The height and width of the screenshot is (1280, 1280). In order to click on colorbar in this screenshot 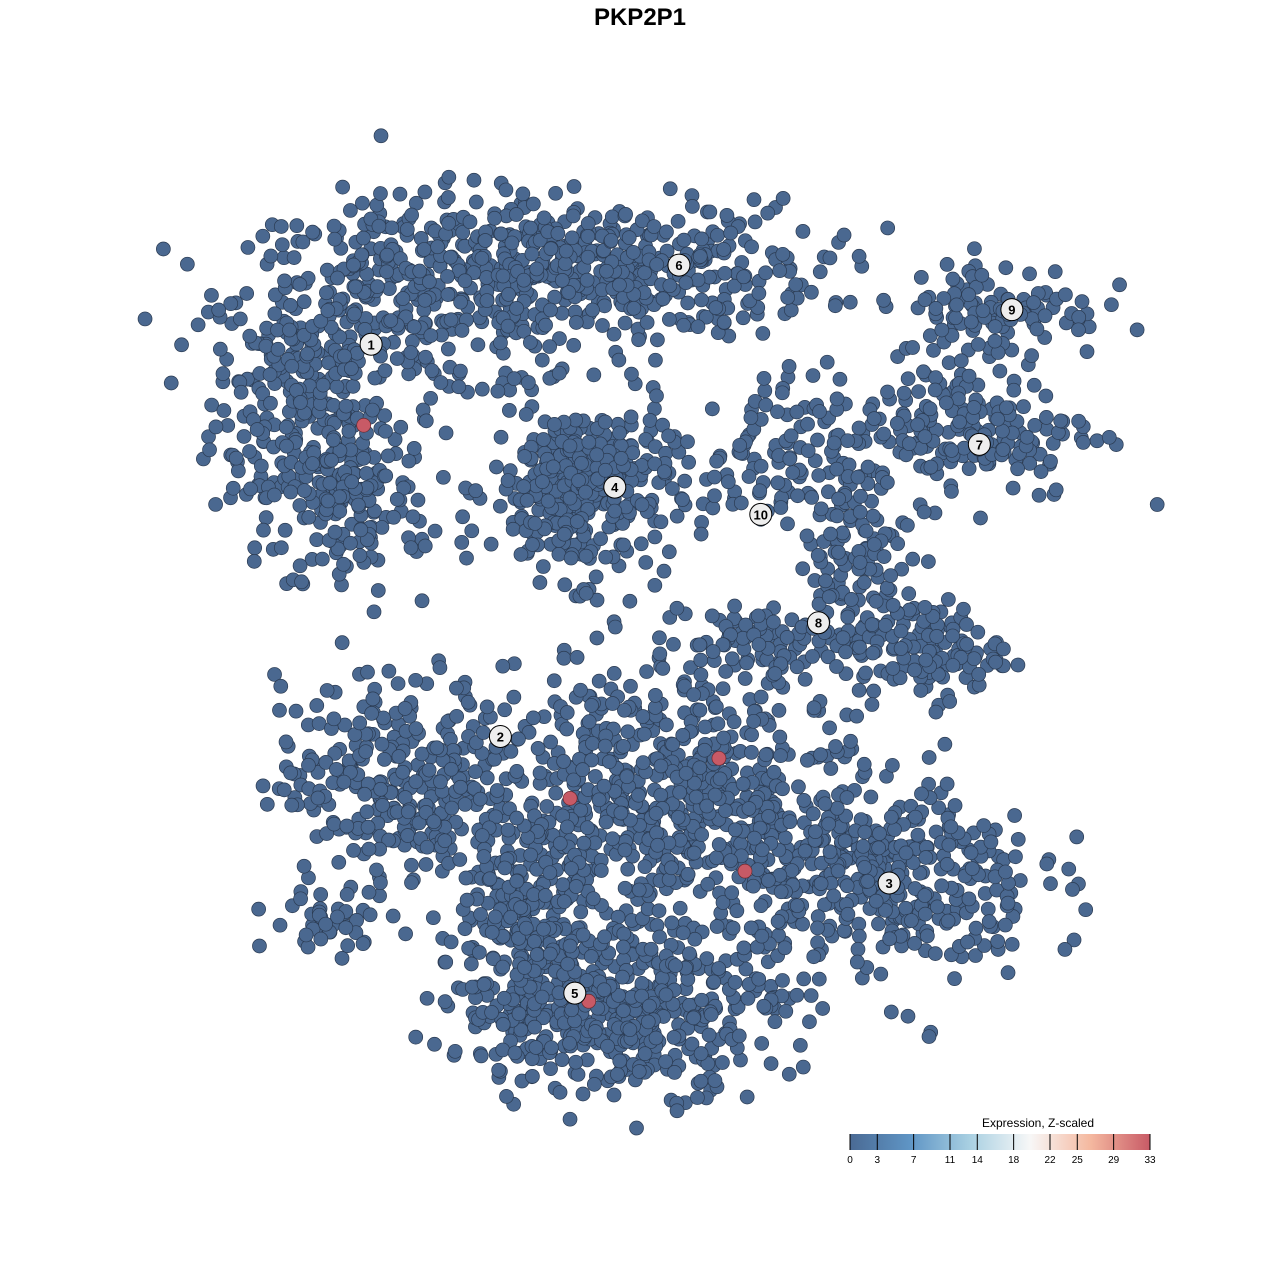, I will do `click(1000, 1142)`.